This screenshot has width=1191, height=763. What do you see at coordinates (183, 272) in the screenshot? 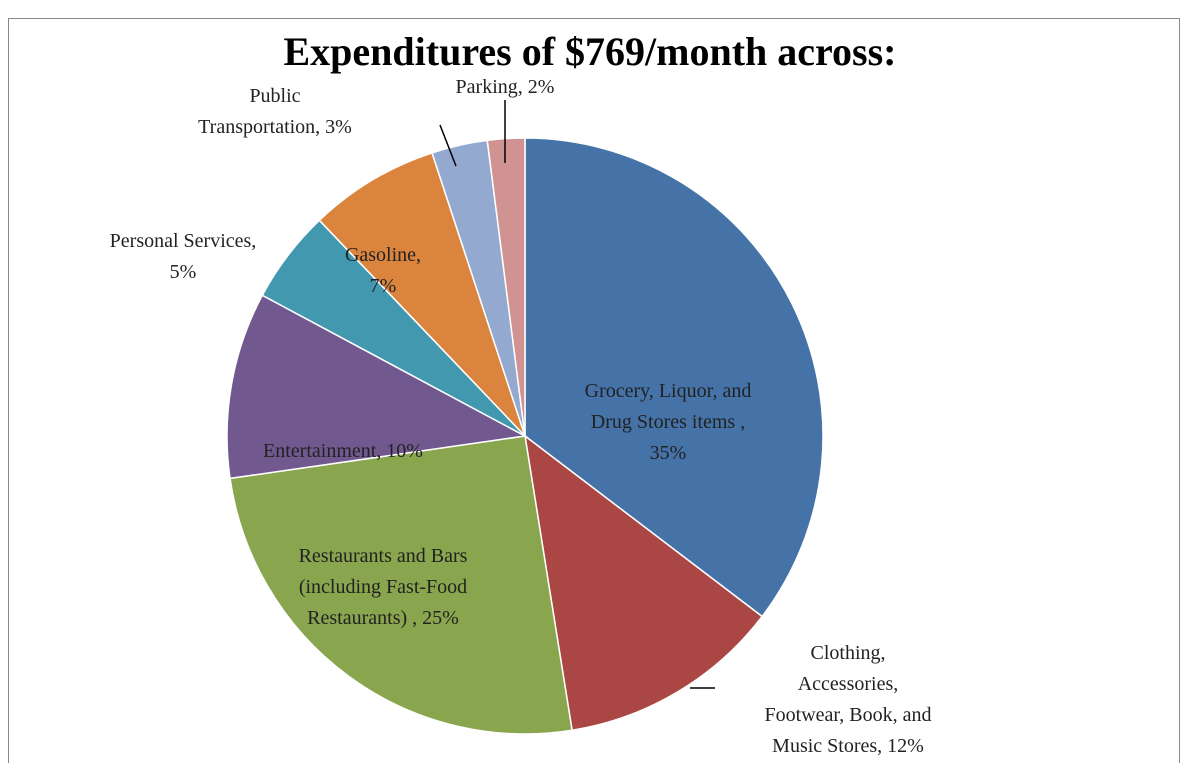
I see `data-label-line: 5%` at bounding box center [183, 272].